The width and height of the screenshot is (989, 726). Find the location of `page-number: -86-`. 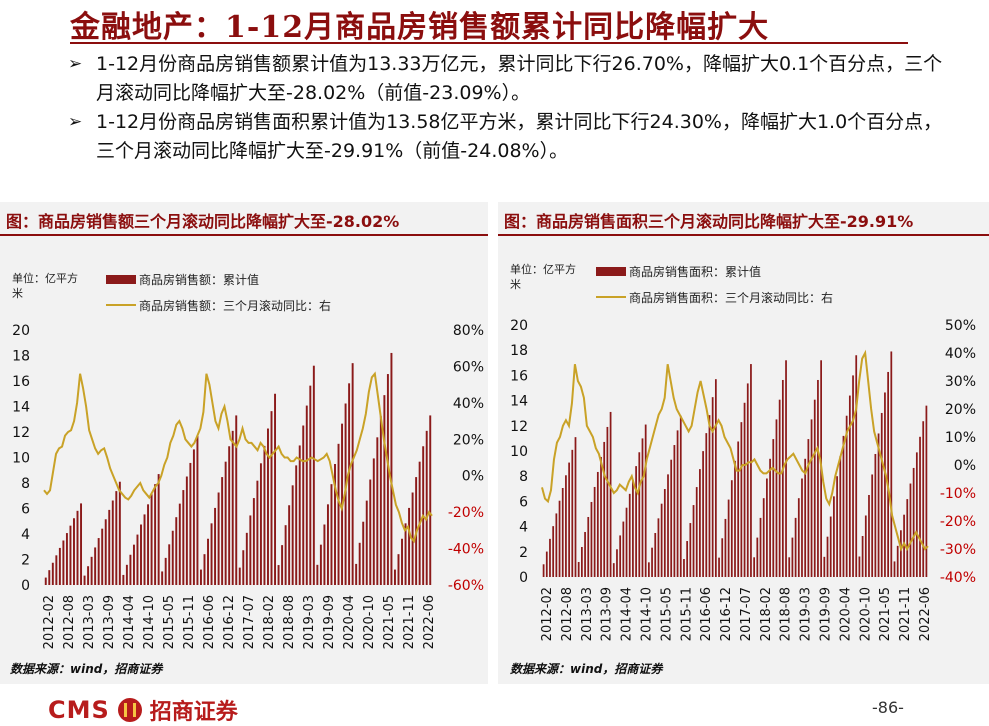

page-number: -86- is located at coordinates (888, 707).